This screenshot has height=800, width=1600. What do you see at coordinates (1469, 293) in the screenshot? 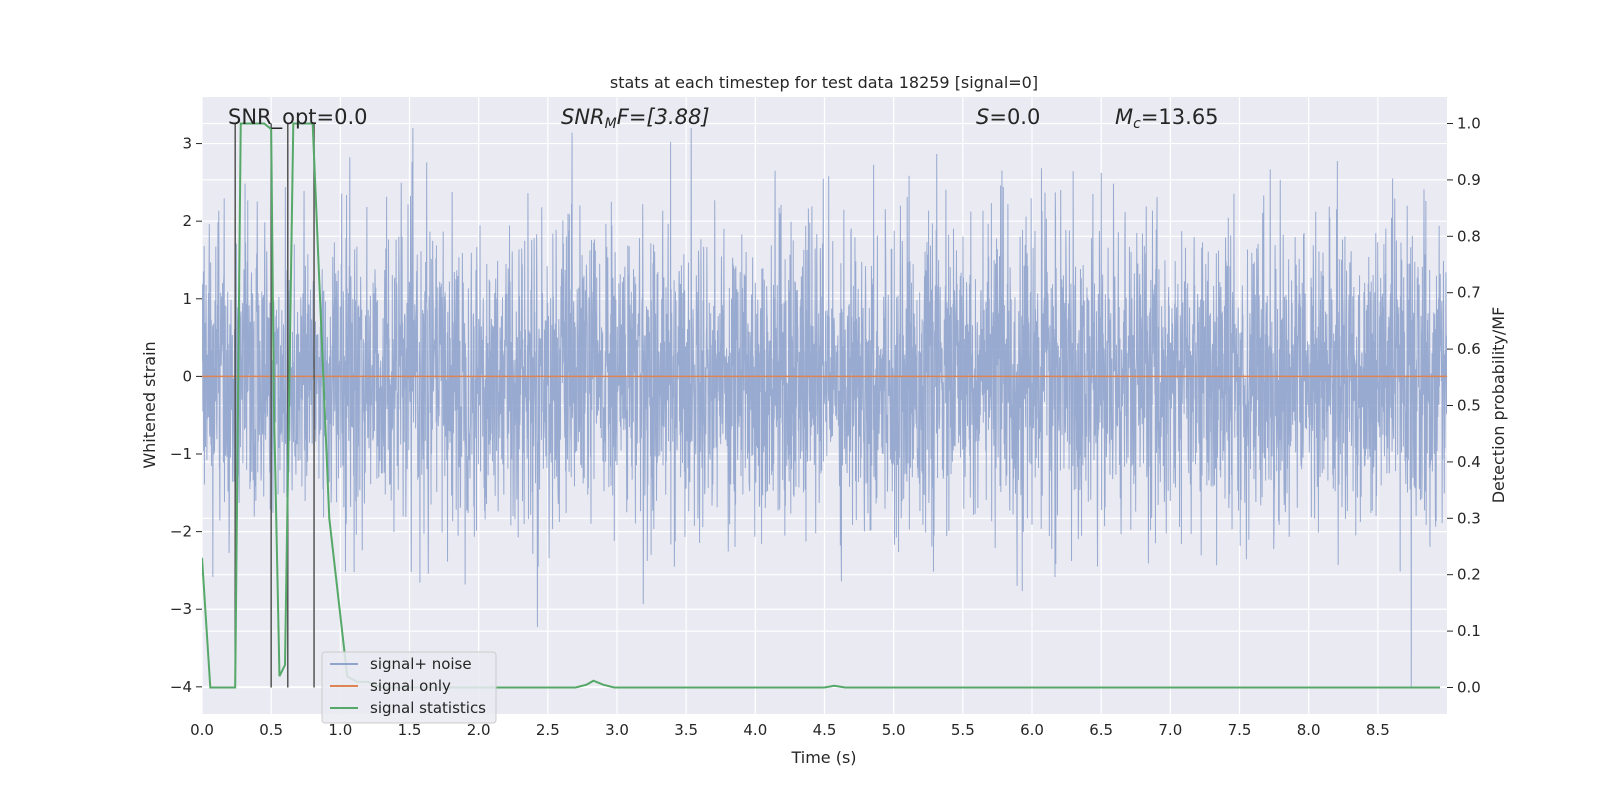
I see `y-right-tick-label-3: 0.7` at bounding box center [1469, 293].